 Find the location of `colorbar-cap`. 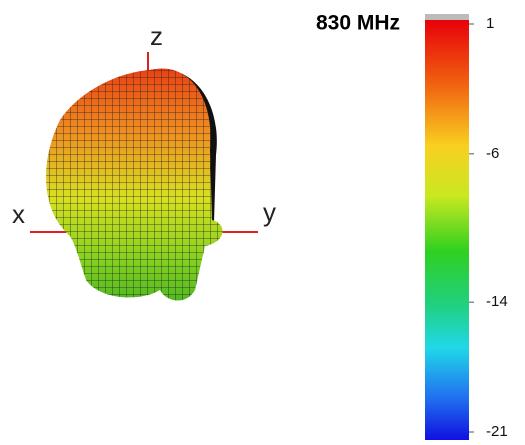

colorbar-cap is located at coordinates (447, 17).